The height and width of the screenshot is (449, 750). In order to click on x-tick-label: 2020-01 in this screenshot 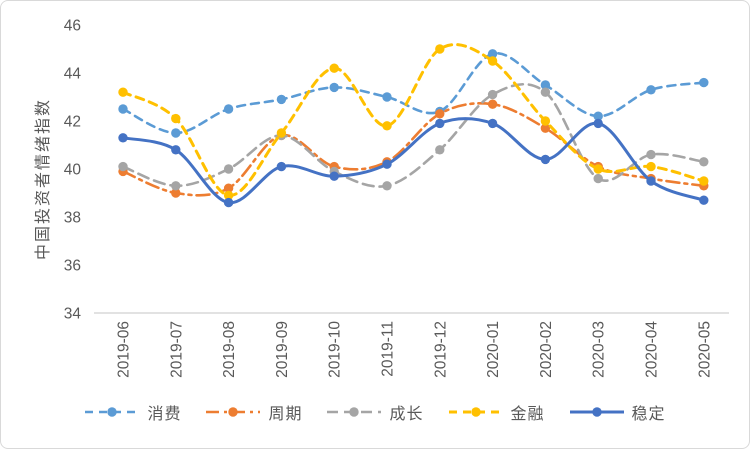, I will do `click(493, 349)`.